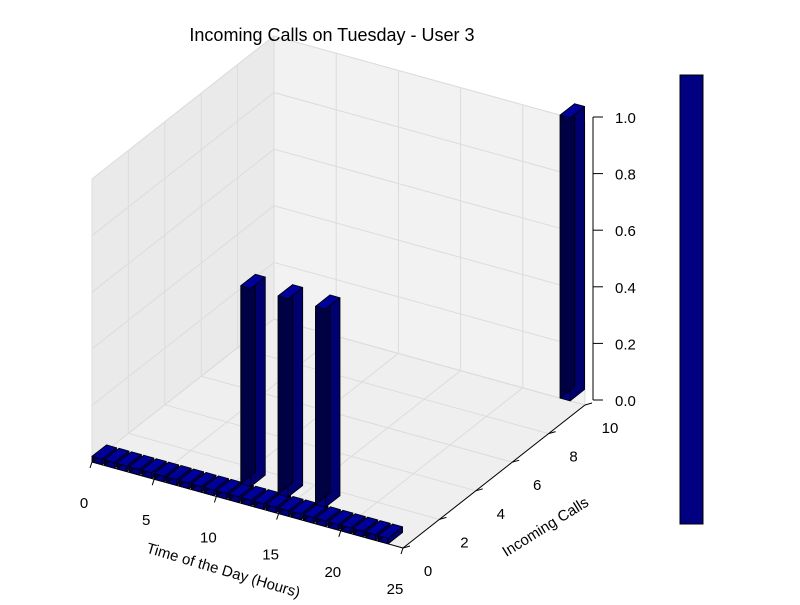 The width and height of the screenshot is (800, 605). What do you see at coordinates (625, 231) in the screenshot?
I see `z-tick-label: 0.6` at bounding box center [625, 231].